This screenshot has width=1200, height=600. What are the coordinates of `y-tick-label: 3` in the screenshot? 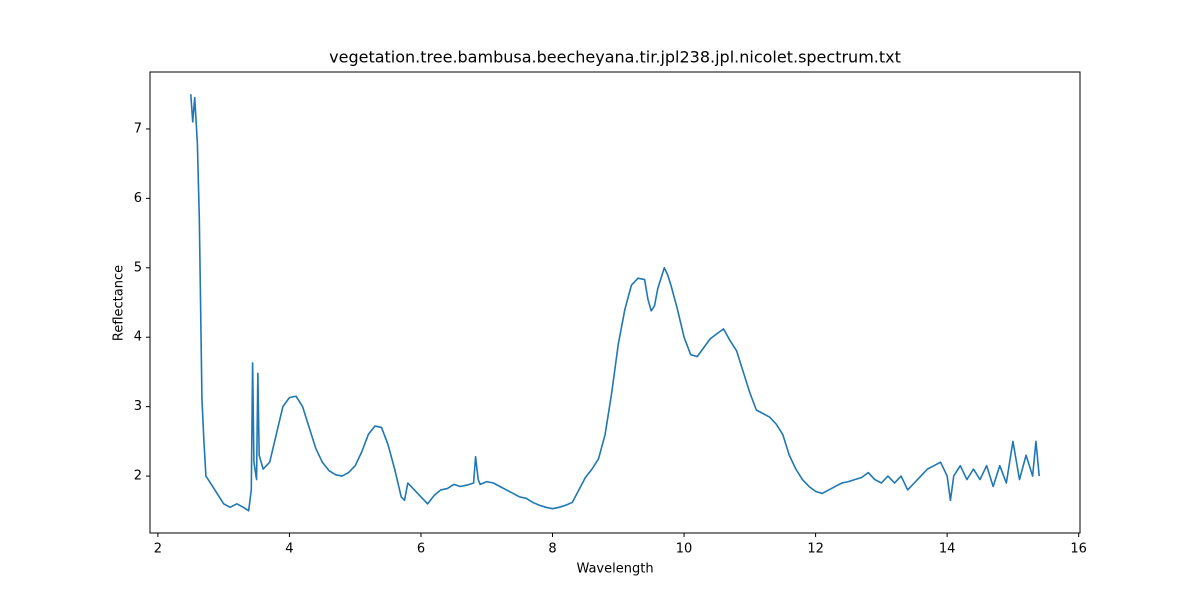 It's located at (138, 406).